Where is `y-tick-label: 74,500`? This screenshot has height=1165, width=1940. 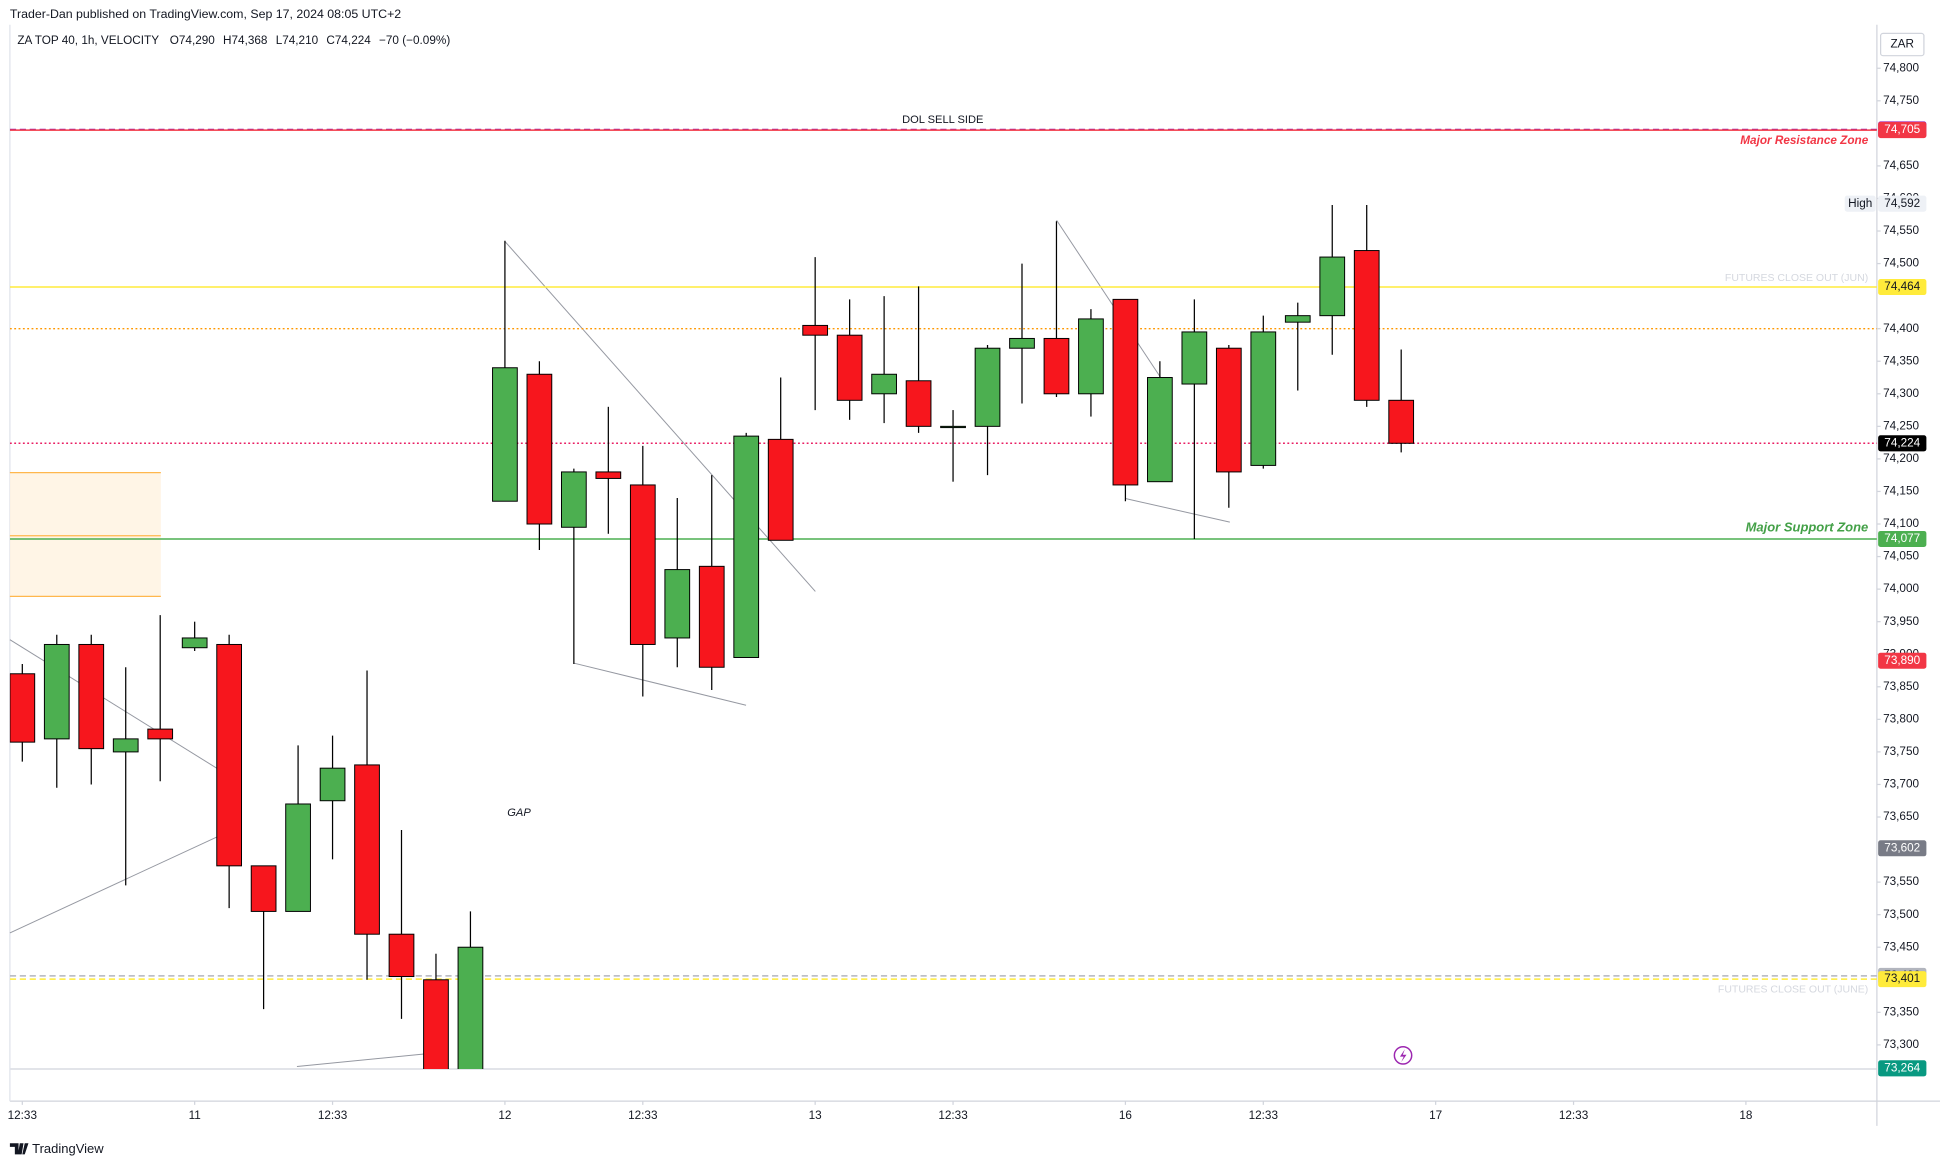 y-tick-label: 74,500 is located at coordinates (1901, 263).